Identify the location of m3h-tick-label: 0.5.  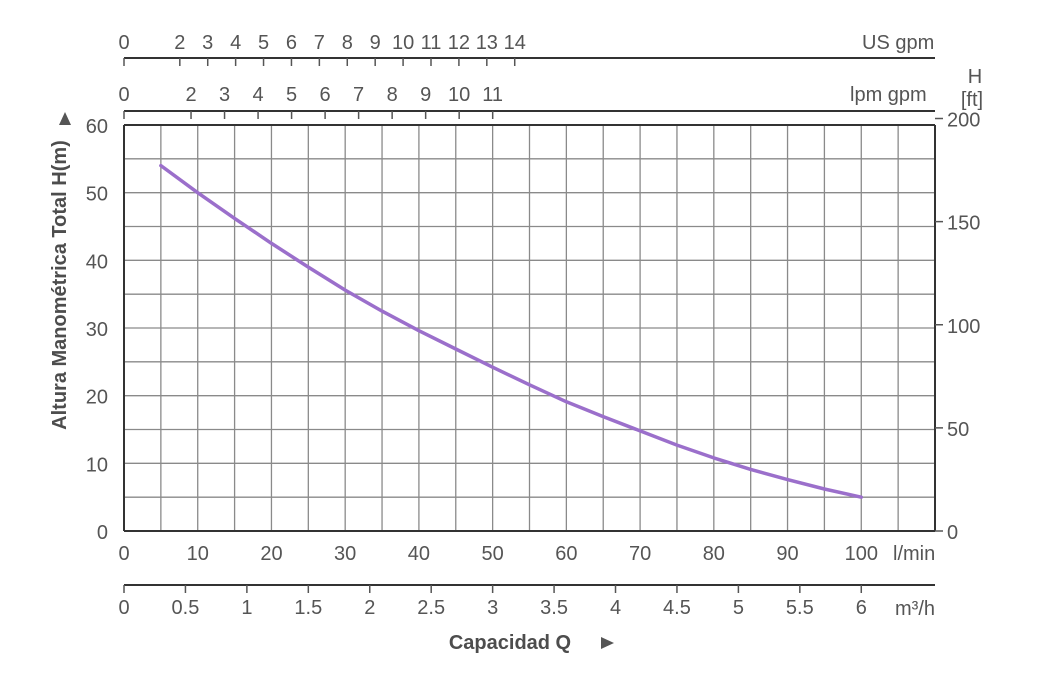
(186, 608).